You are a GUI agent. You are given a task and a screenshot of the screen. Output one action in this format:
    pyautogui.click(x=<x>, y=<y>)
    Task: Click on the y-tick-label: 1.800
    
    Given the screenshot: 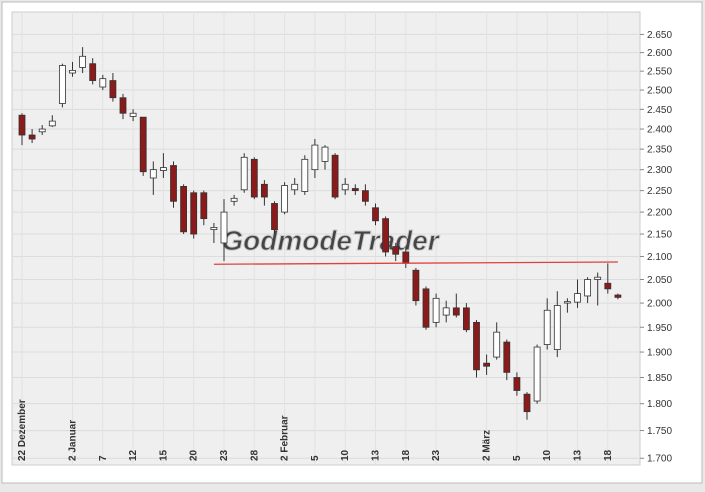 What is the action you would take?
    pyautogui.click(x=659, y=404)
    